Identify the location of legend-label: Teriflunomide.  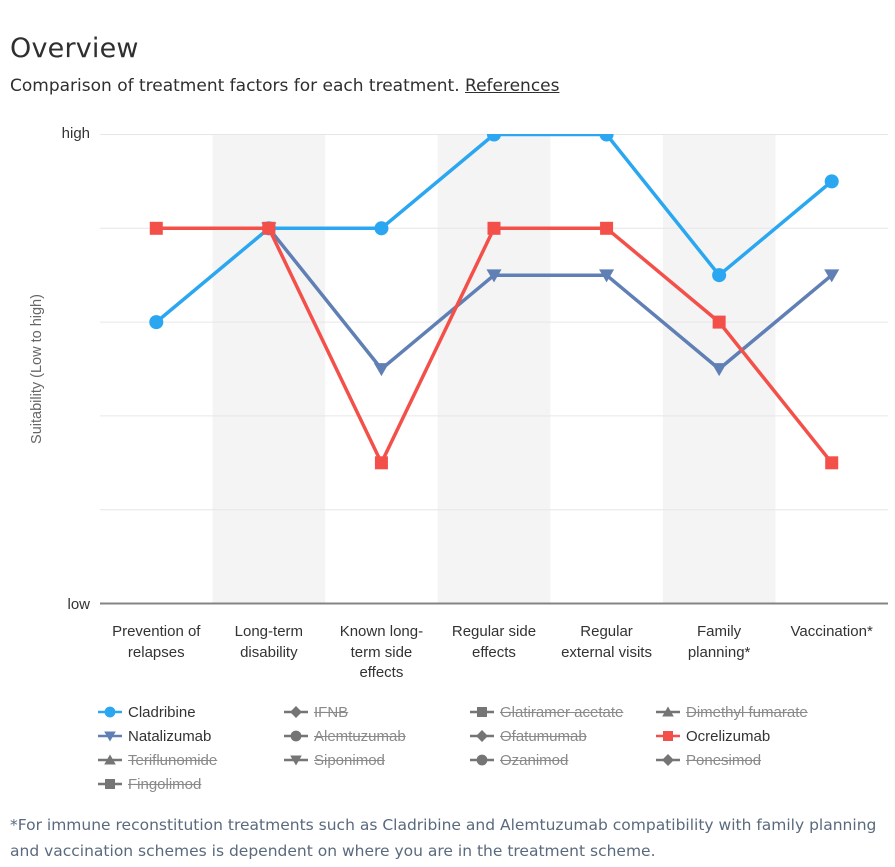
(173, 760).